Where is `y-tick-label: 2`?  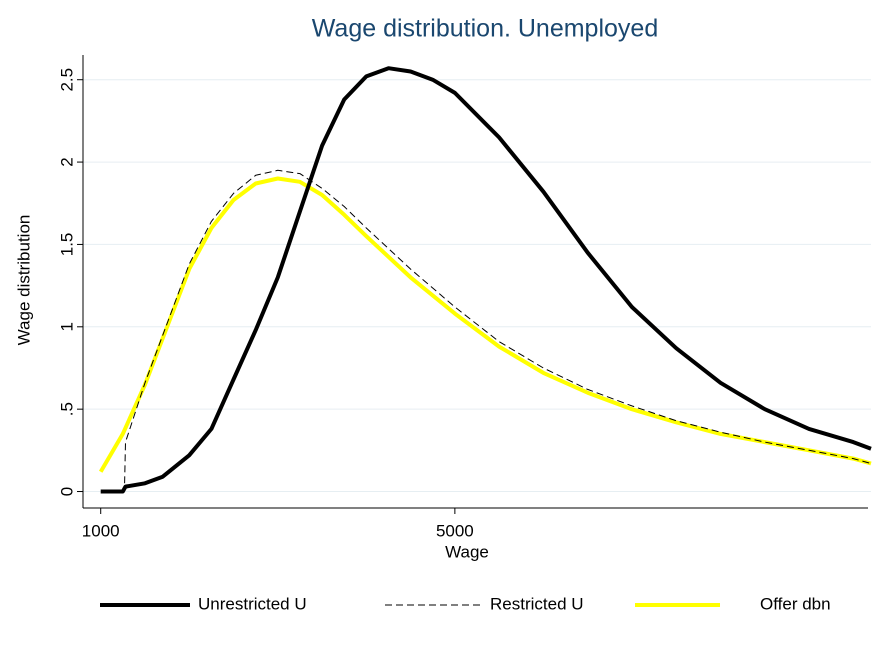
y-tick-label: 2 is located at coordinates (66, 161).